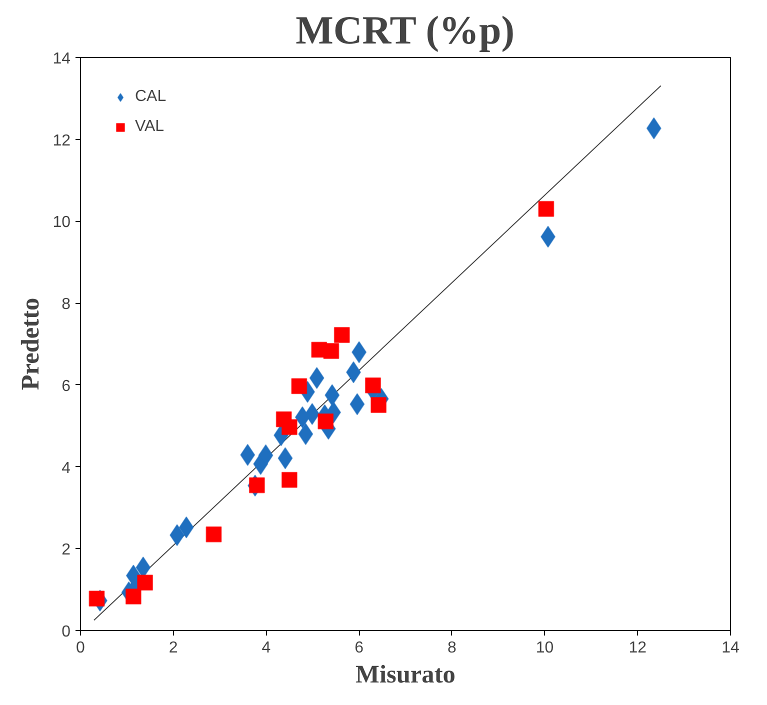  Describe the element at coordinates (81, 648) in the screenshot. I see `x-tick-label: 0` at that location.